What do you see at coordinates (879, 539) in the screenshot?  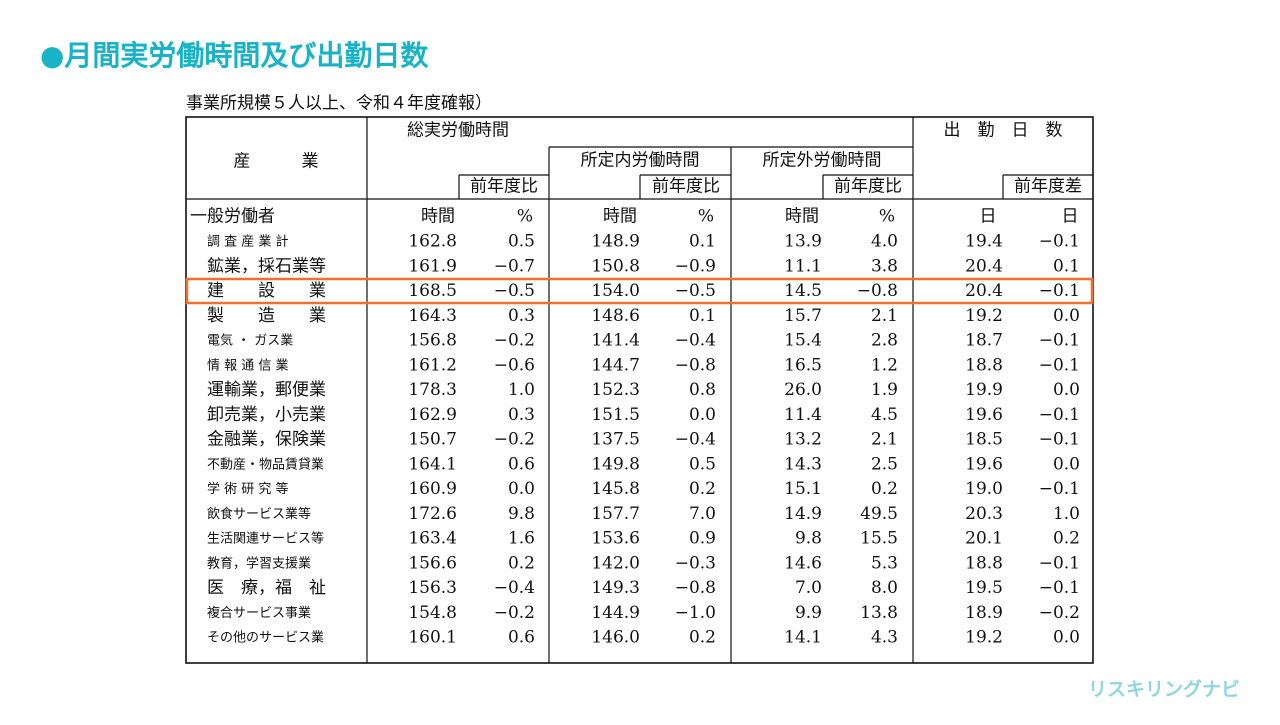 I see `cell-value: 15.5` at bounding box center [879, 539].